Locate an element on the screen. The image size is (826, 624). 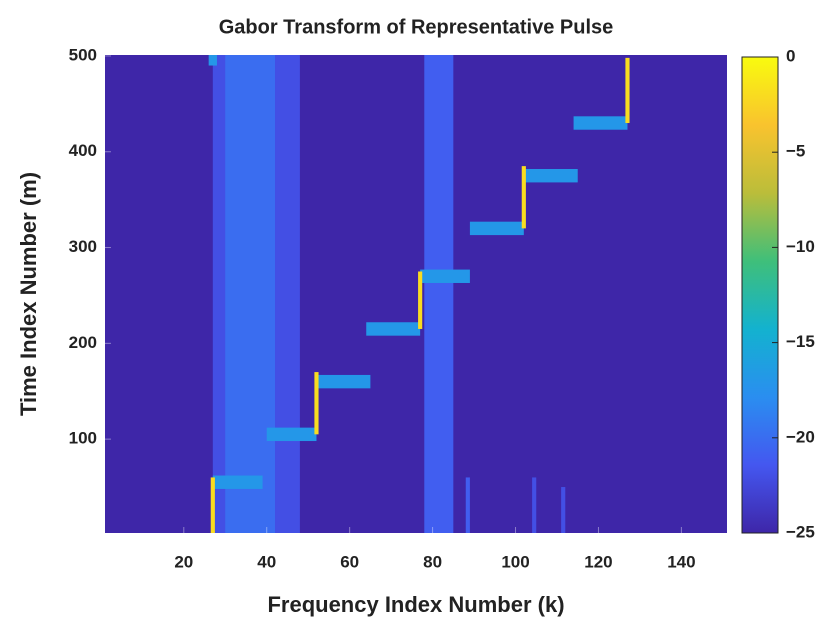
y-tick-label: 300 is located at coordinates (83, 246).